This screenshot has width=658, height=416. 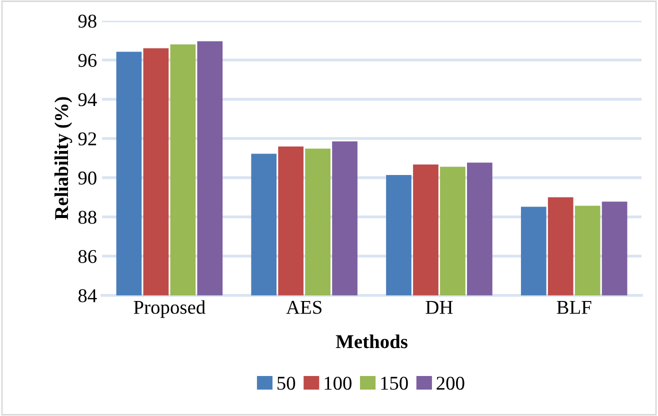 I want to click on y-axis-title: Reliability (%), so click(x=63, y=158).